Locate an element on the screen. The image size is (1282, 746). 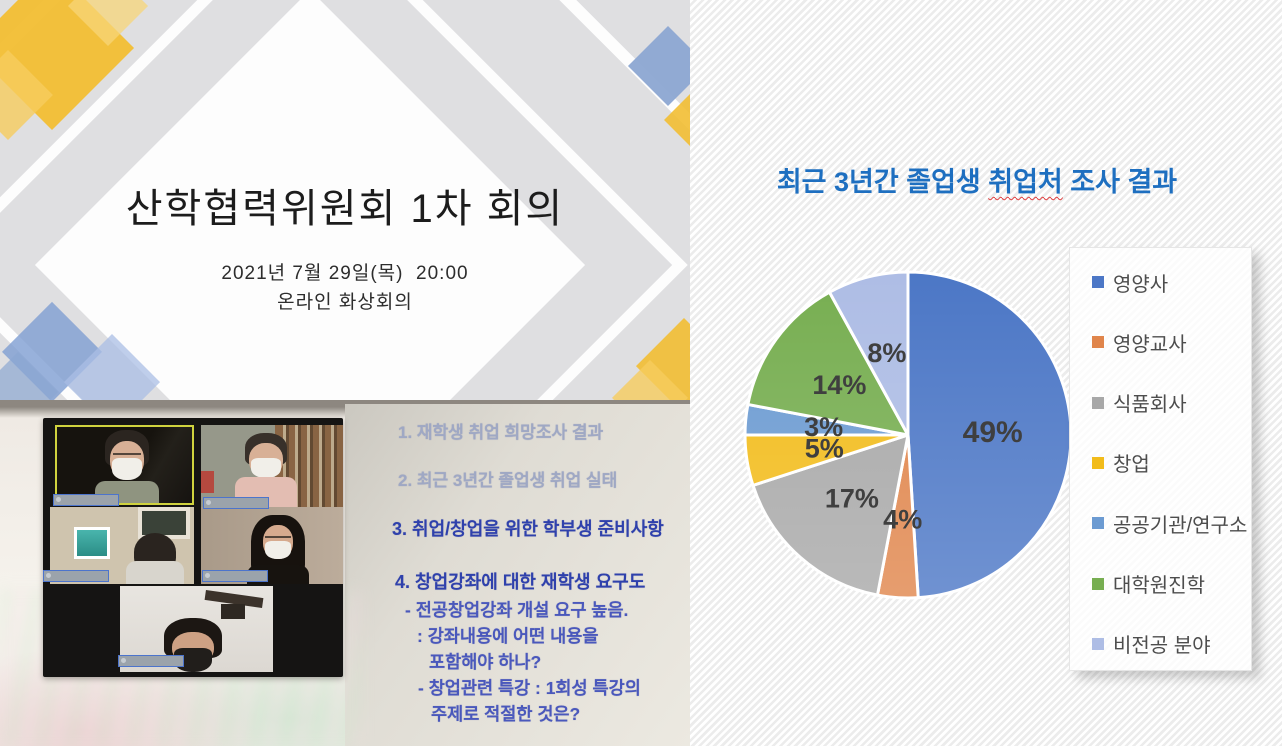
legend-item-대학원진학: 대학원진학 is located at coordinates (1148, 584).